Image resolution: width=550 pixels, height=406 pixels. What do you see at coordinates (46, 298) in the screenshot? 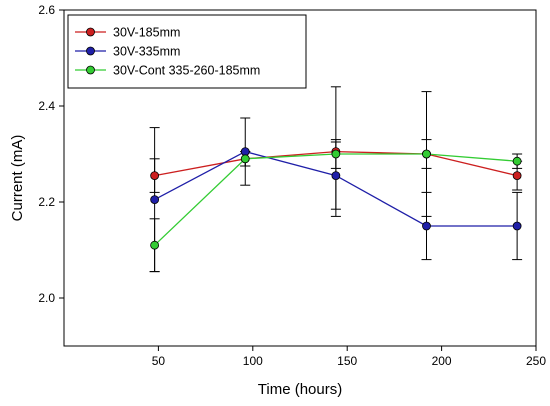
I see `y-tick-label: 2.0` at bounding box center [46, 298].